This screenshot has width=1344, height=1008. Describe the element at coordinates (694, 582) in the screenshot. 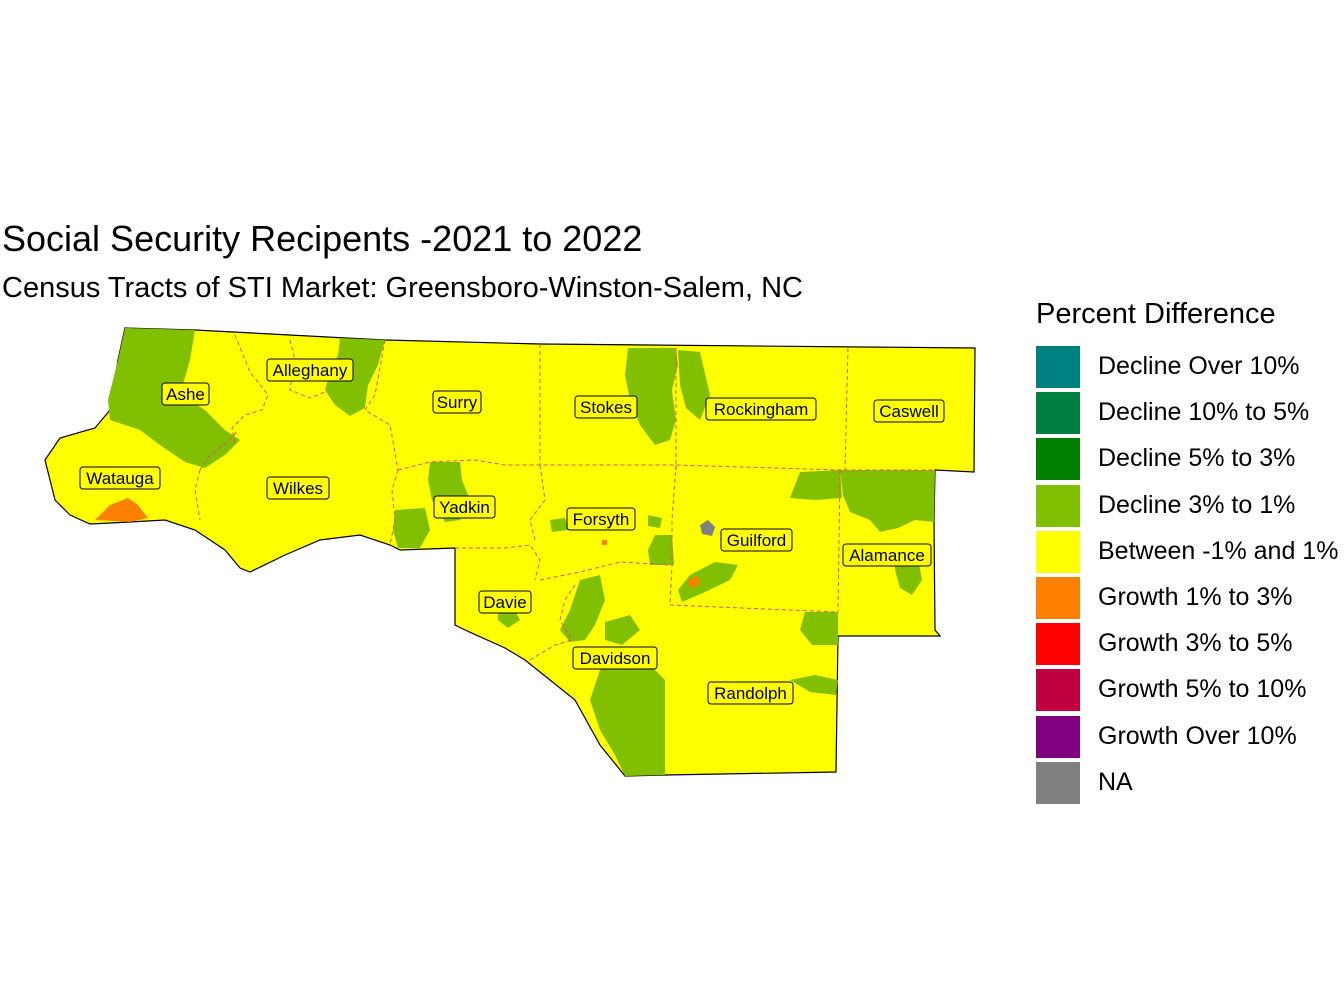

I see `tract-guilford-orange` at that location.